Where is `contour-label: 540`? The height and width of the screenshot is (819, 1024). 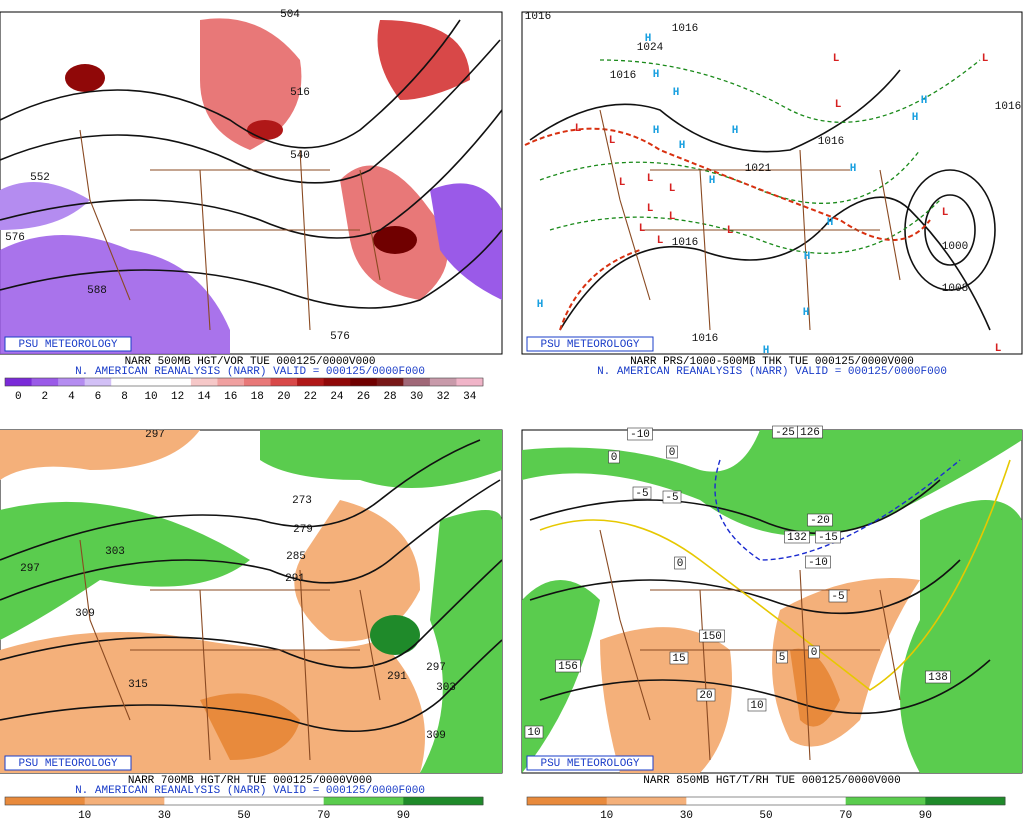
contour-label: 540 is located at coordinates (300, 156).